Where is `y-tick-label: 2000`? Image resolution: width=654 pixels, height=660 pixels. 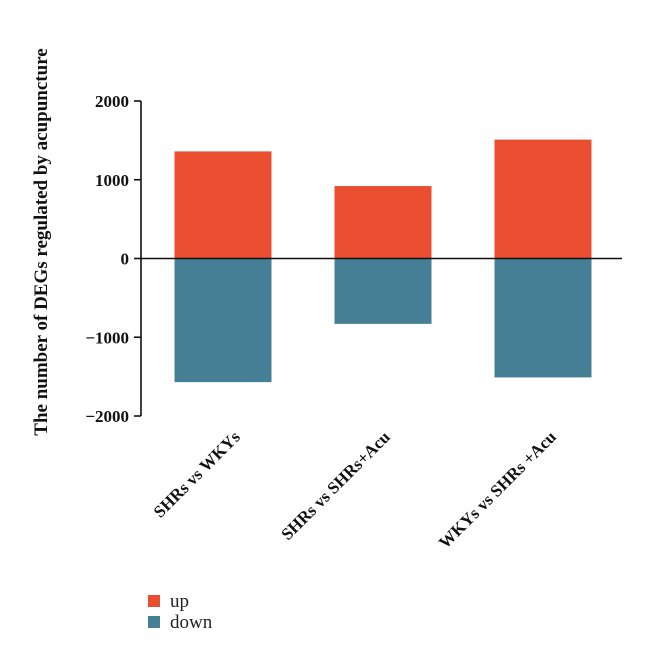
y-tick-label: 2000 is located at coordinates (112, 101).